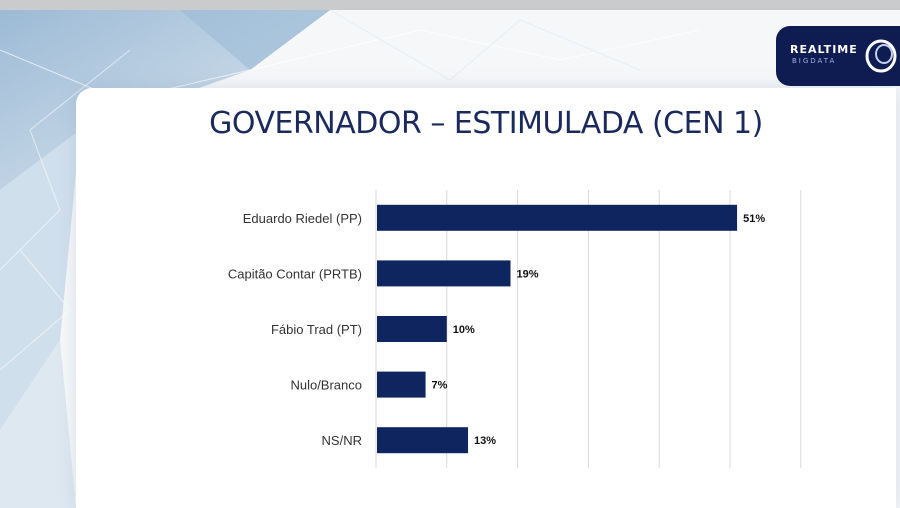 The width and height of the screenshot is (900, 508). Describe the element at coordinates (326, 385) in the screenshot. I see `category-label: Nulo/Branco` at that location.